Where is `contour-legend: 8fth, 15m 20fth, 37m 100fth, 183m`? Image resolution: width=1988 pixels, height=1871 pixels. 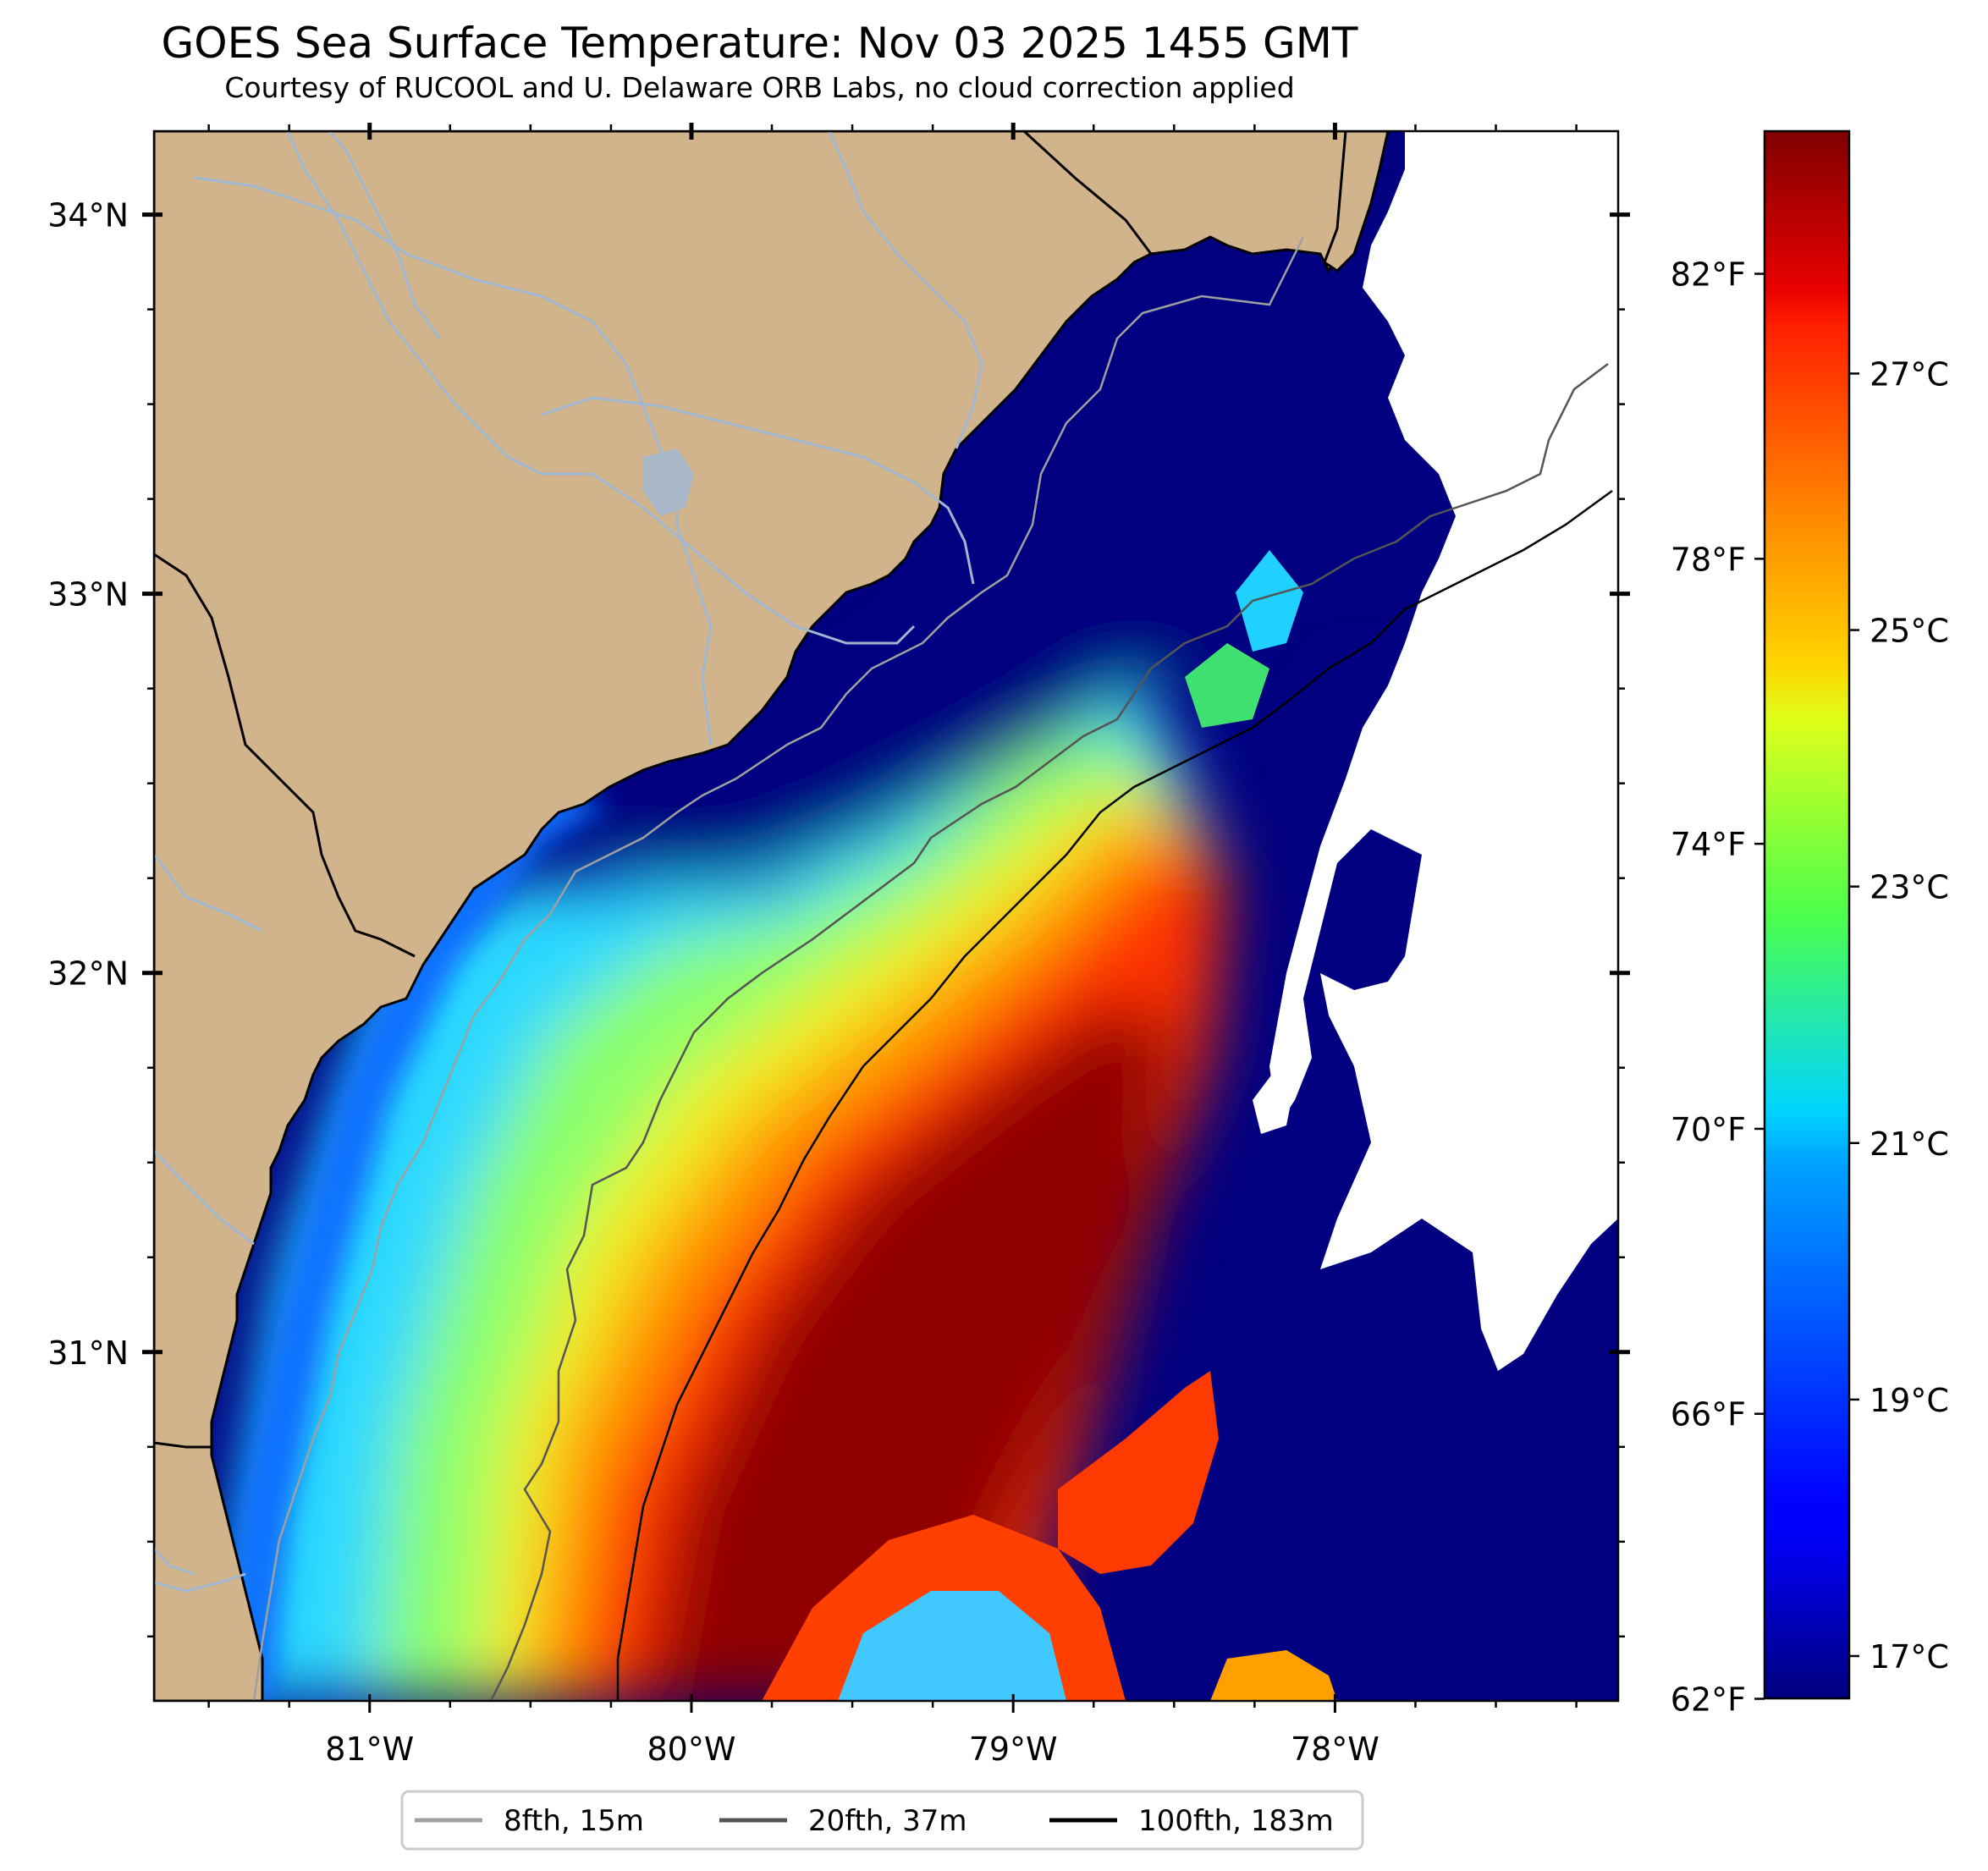
contour-legend: 8fth, 15m 20fth, 37m 100fth, 183m is located at coordinates (882, 1821).